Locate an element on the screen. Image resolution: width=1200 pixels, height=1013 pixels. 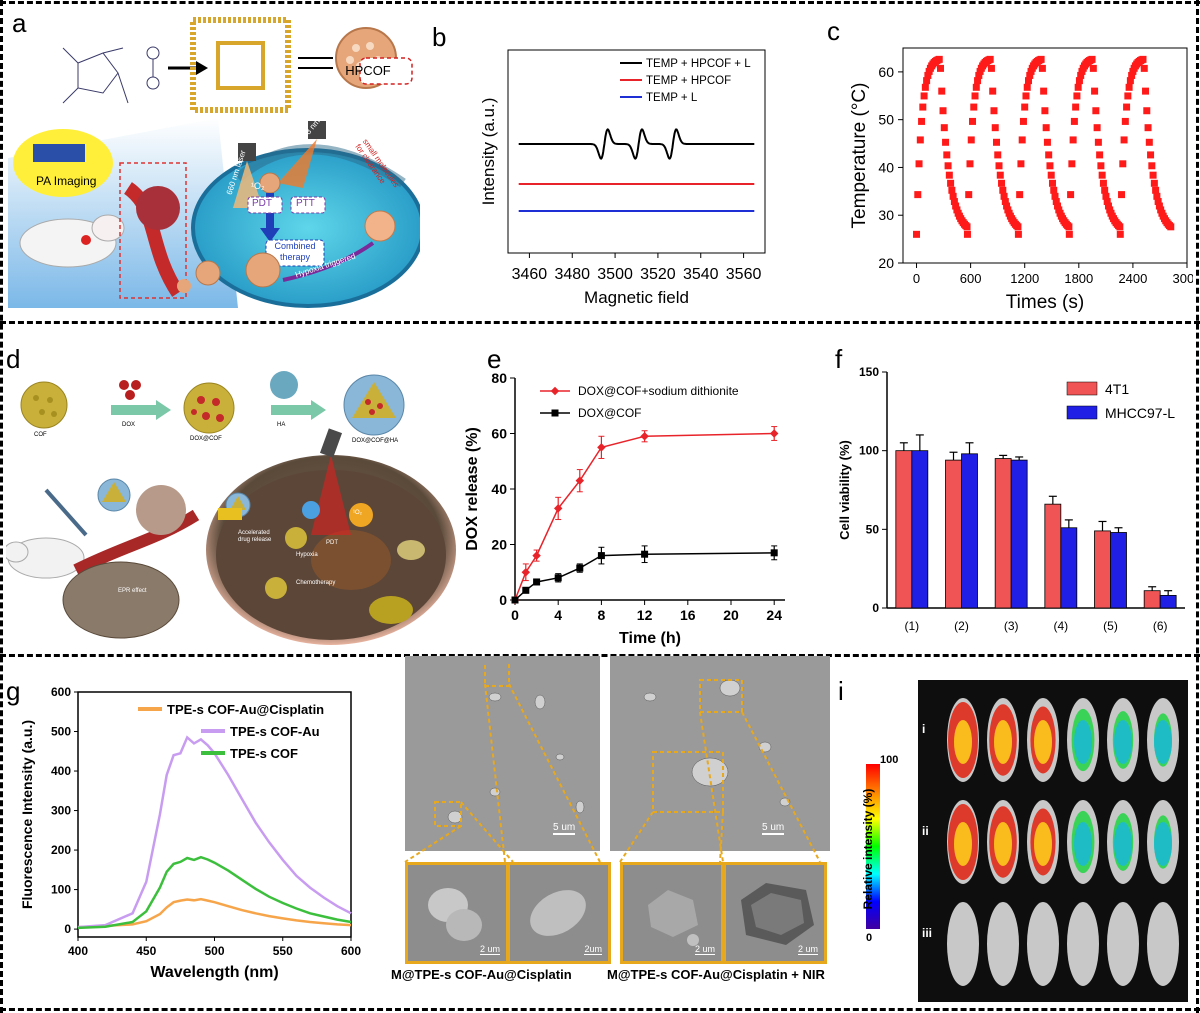
cof-framework is located at coordinates (240, 65).